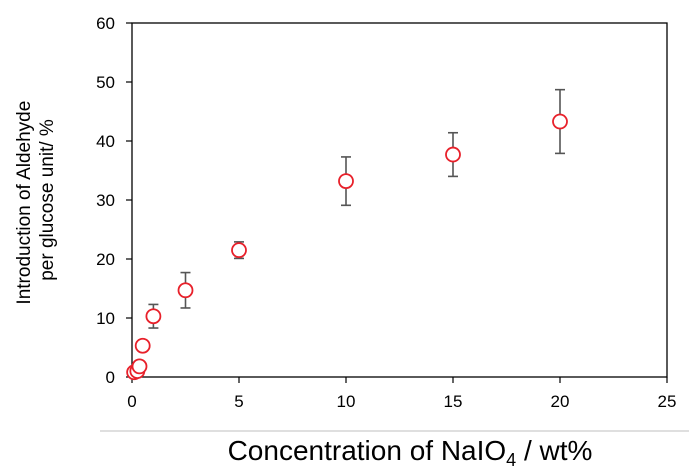  Describe the element at coordinates (238, 401) in the screenshot. I see `x-tick-label: 5` at that location.